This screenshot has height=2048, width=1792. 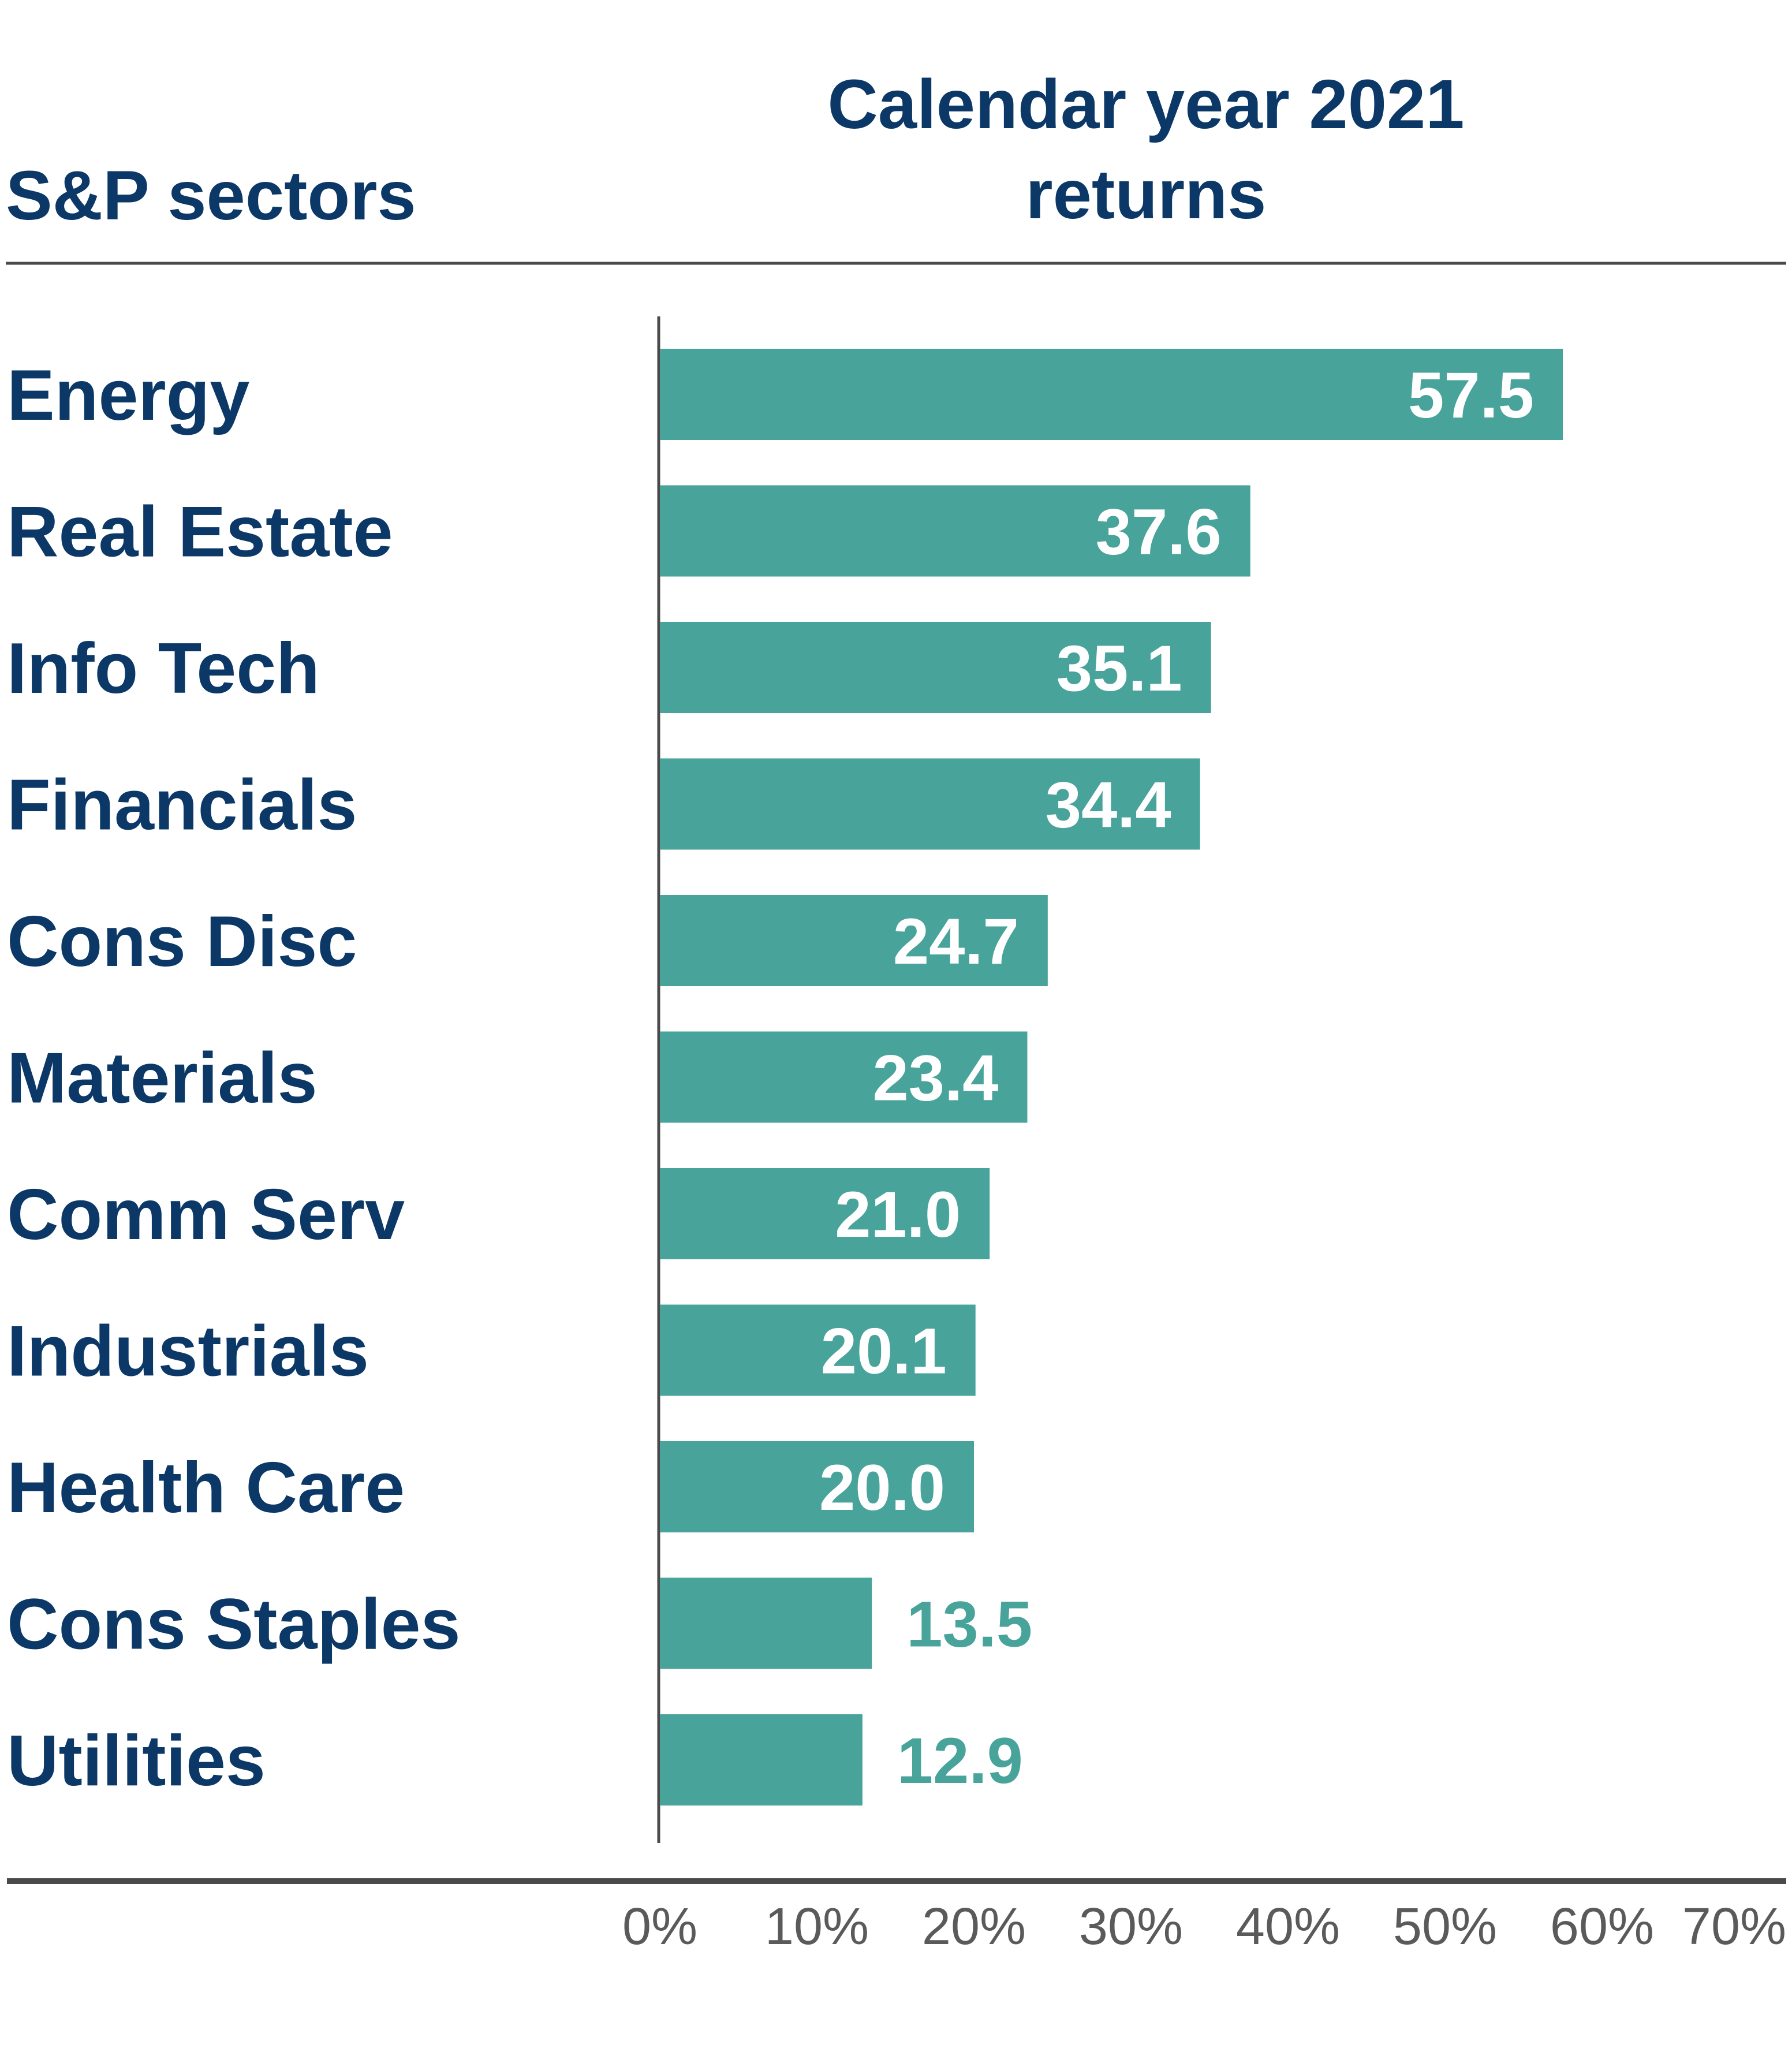 I want to click on category-label: Utilities, so click(x=136, y=1761).